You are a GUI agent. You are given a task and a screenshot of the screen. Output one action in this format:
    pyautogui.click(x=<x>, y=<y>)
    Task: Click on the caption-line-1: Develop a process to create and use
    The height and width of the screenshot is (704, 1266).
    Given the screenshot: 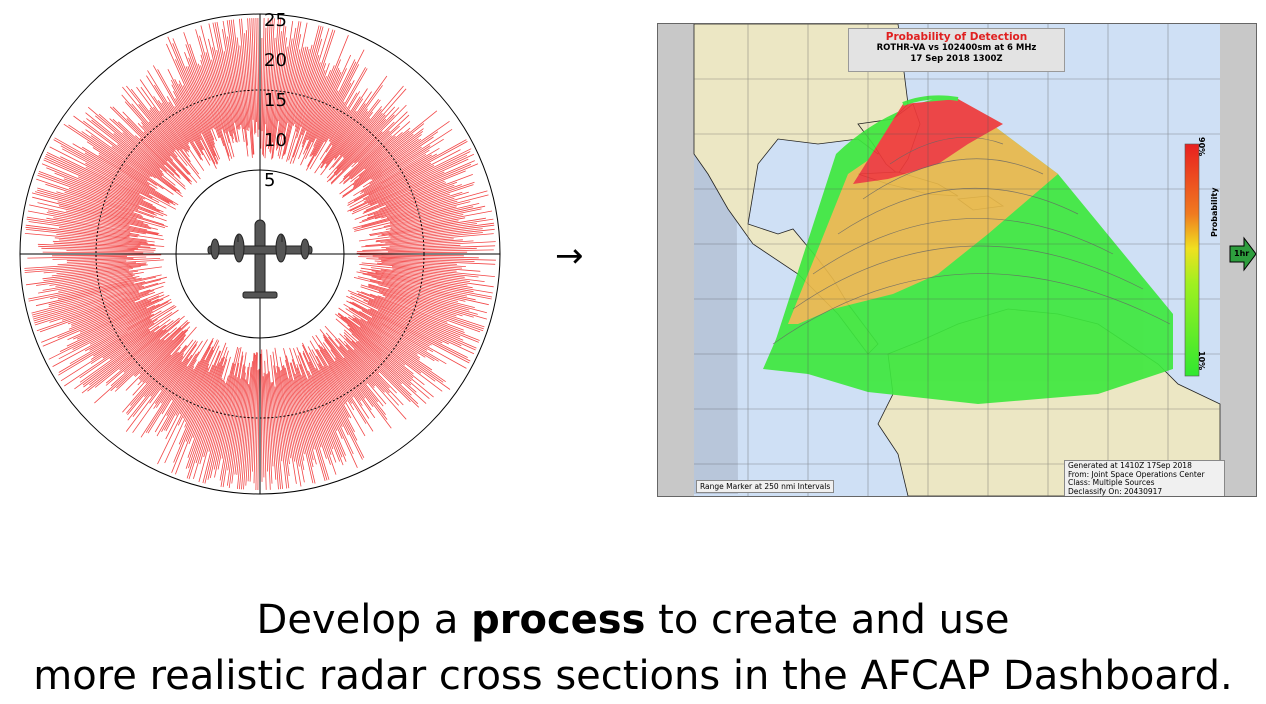 What is the action you would take?
    pyautogui.click(x=633, y=620)
    